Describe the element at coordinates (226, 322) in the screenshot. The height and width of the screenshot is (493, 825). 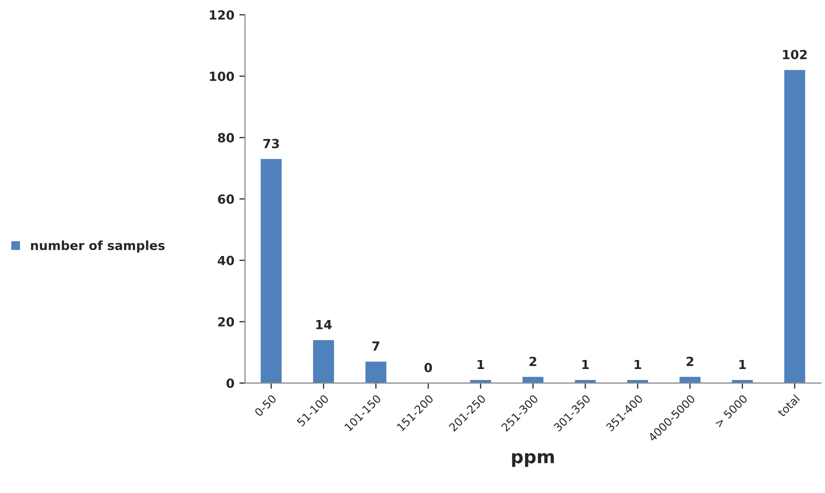
I see `y-tick-label: 20` at that location.